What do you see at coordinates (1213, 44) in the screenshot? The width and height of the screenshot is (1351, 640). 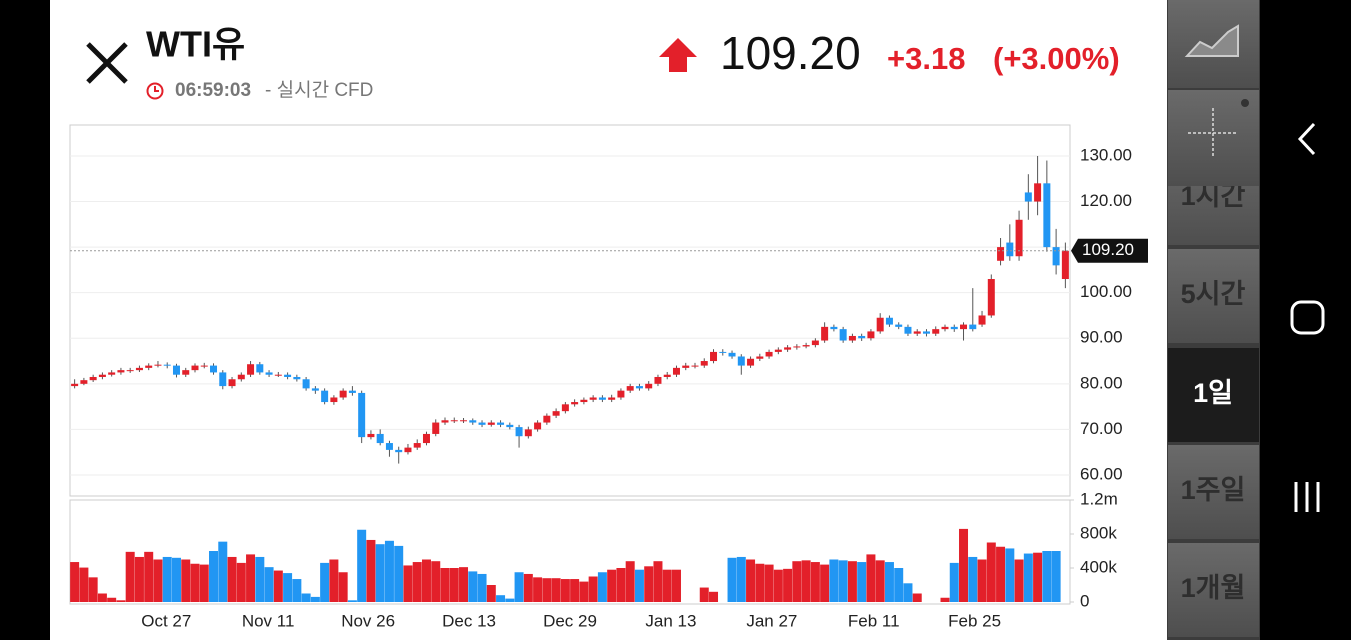 I see `chart-type-button` at bounding box center [1213, 44].